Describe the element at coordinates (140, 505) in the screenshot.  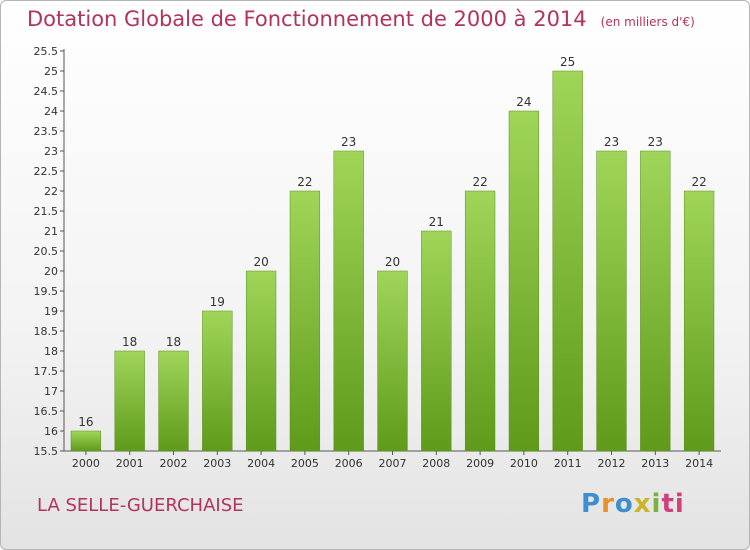
I see `commune-name: LA SELLE-GUERCHAISE` at that location.